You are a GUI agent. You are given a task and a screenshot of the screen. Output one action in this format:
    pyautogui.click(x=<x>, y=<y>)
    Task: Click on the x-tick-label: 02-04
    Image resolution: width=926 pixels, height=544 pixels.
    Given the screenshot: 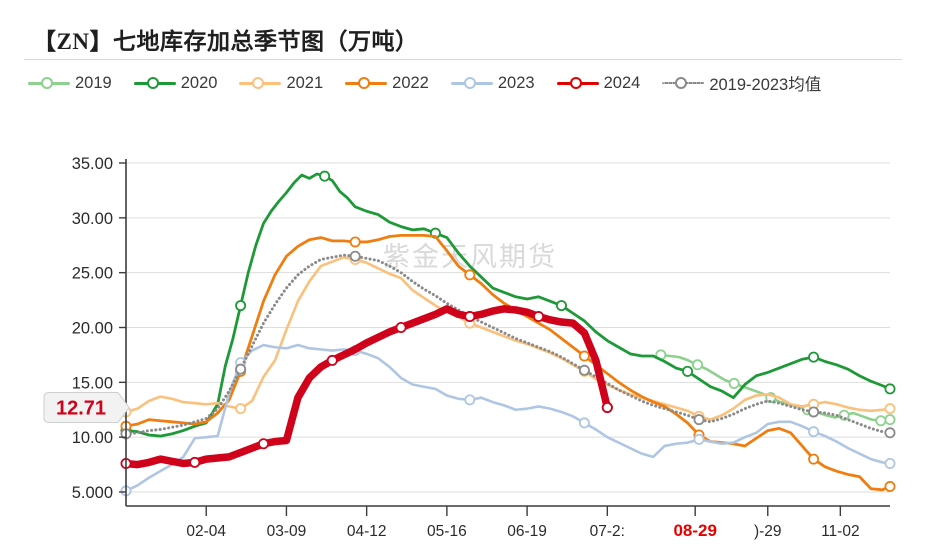 What is the action you would take?
    pyautogui.click(x=206, y=531)
    